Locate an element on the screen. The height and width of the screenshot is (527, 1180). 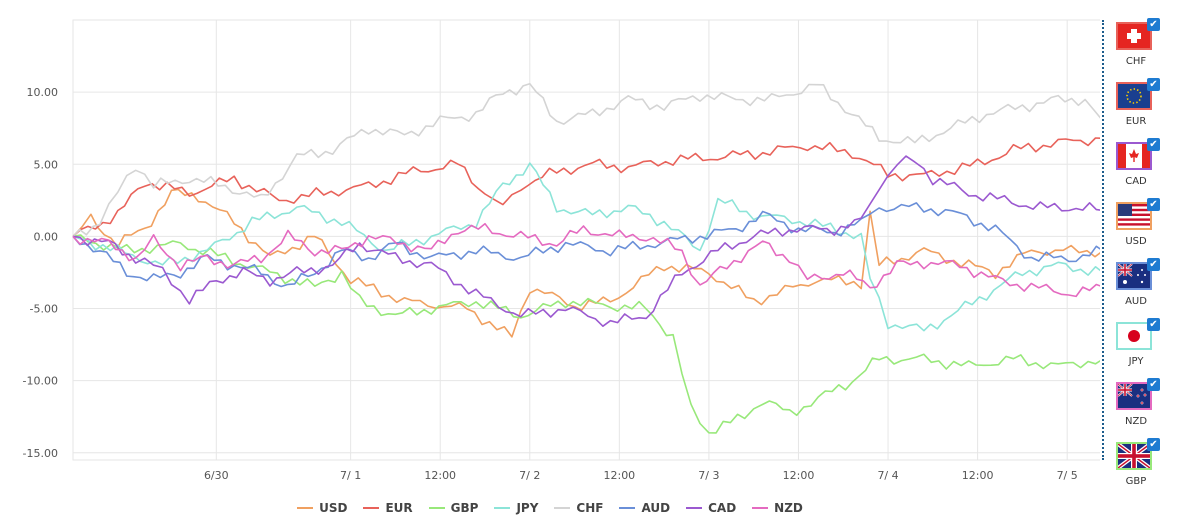
toggle-nzd: ✔ NZD is located at coordinates (1137, 407).